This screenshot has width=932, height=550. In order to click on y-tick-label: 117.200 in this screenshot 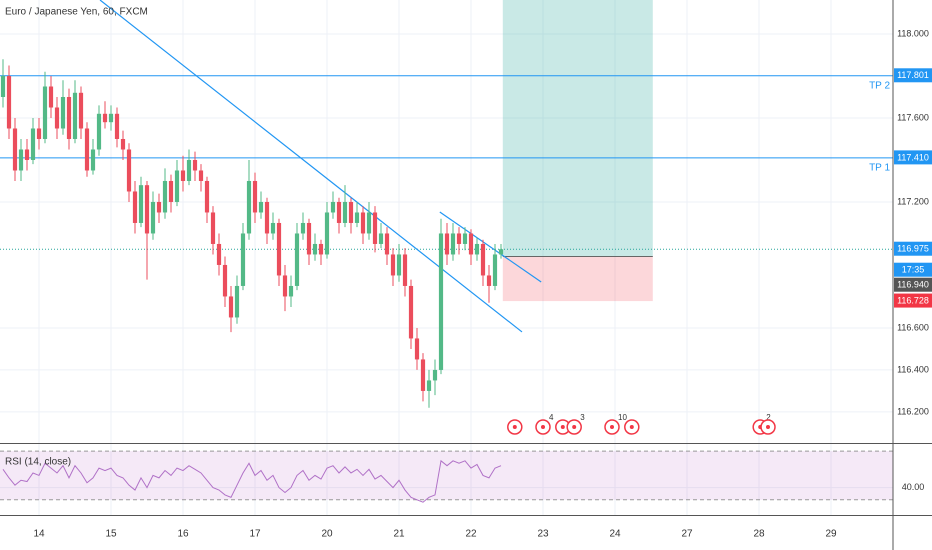, I will do `click(913, 201)`.